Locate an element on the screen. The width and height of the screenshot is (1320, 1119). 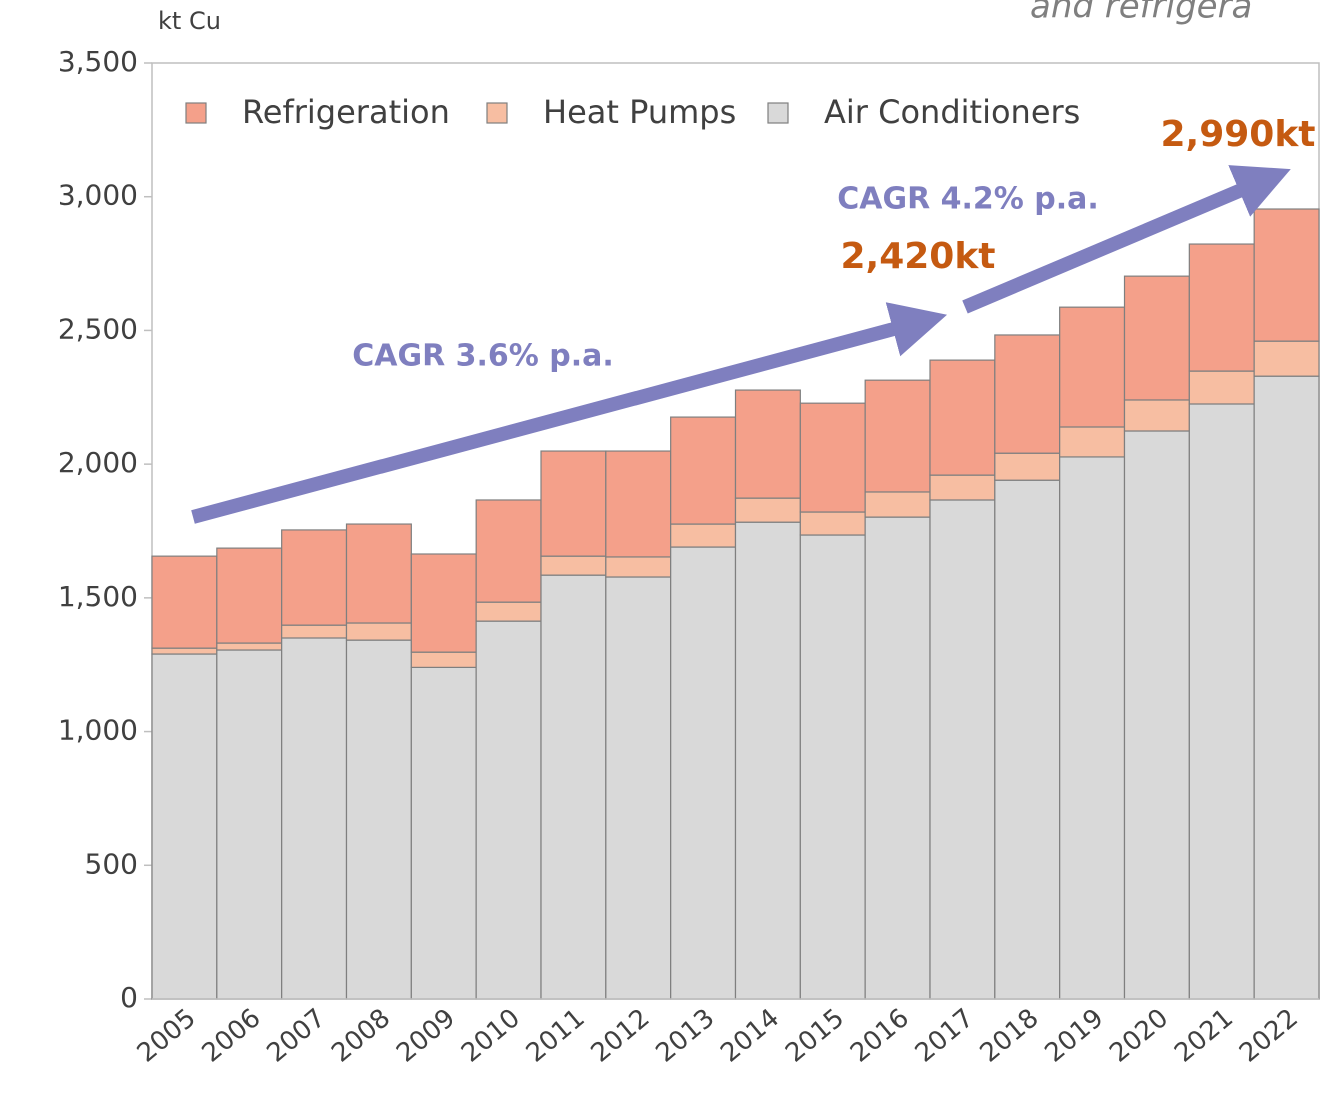
annotation: 2,990kt is located at coordinates (1237, 134).